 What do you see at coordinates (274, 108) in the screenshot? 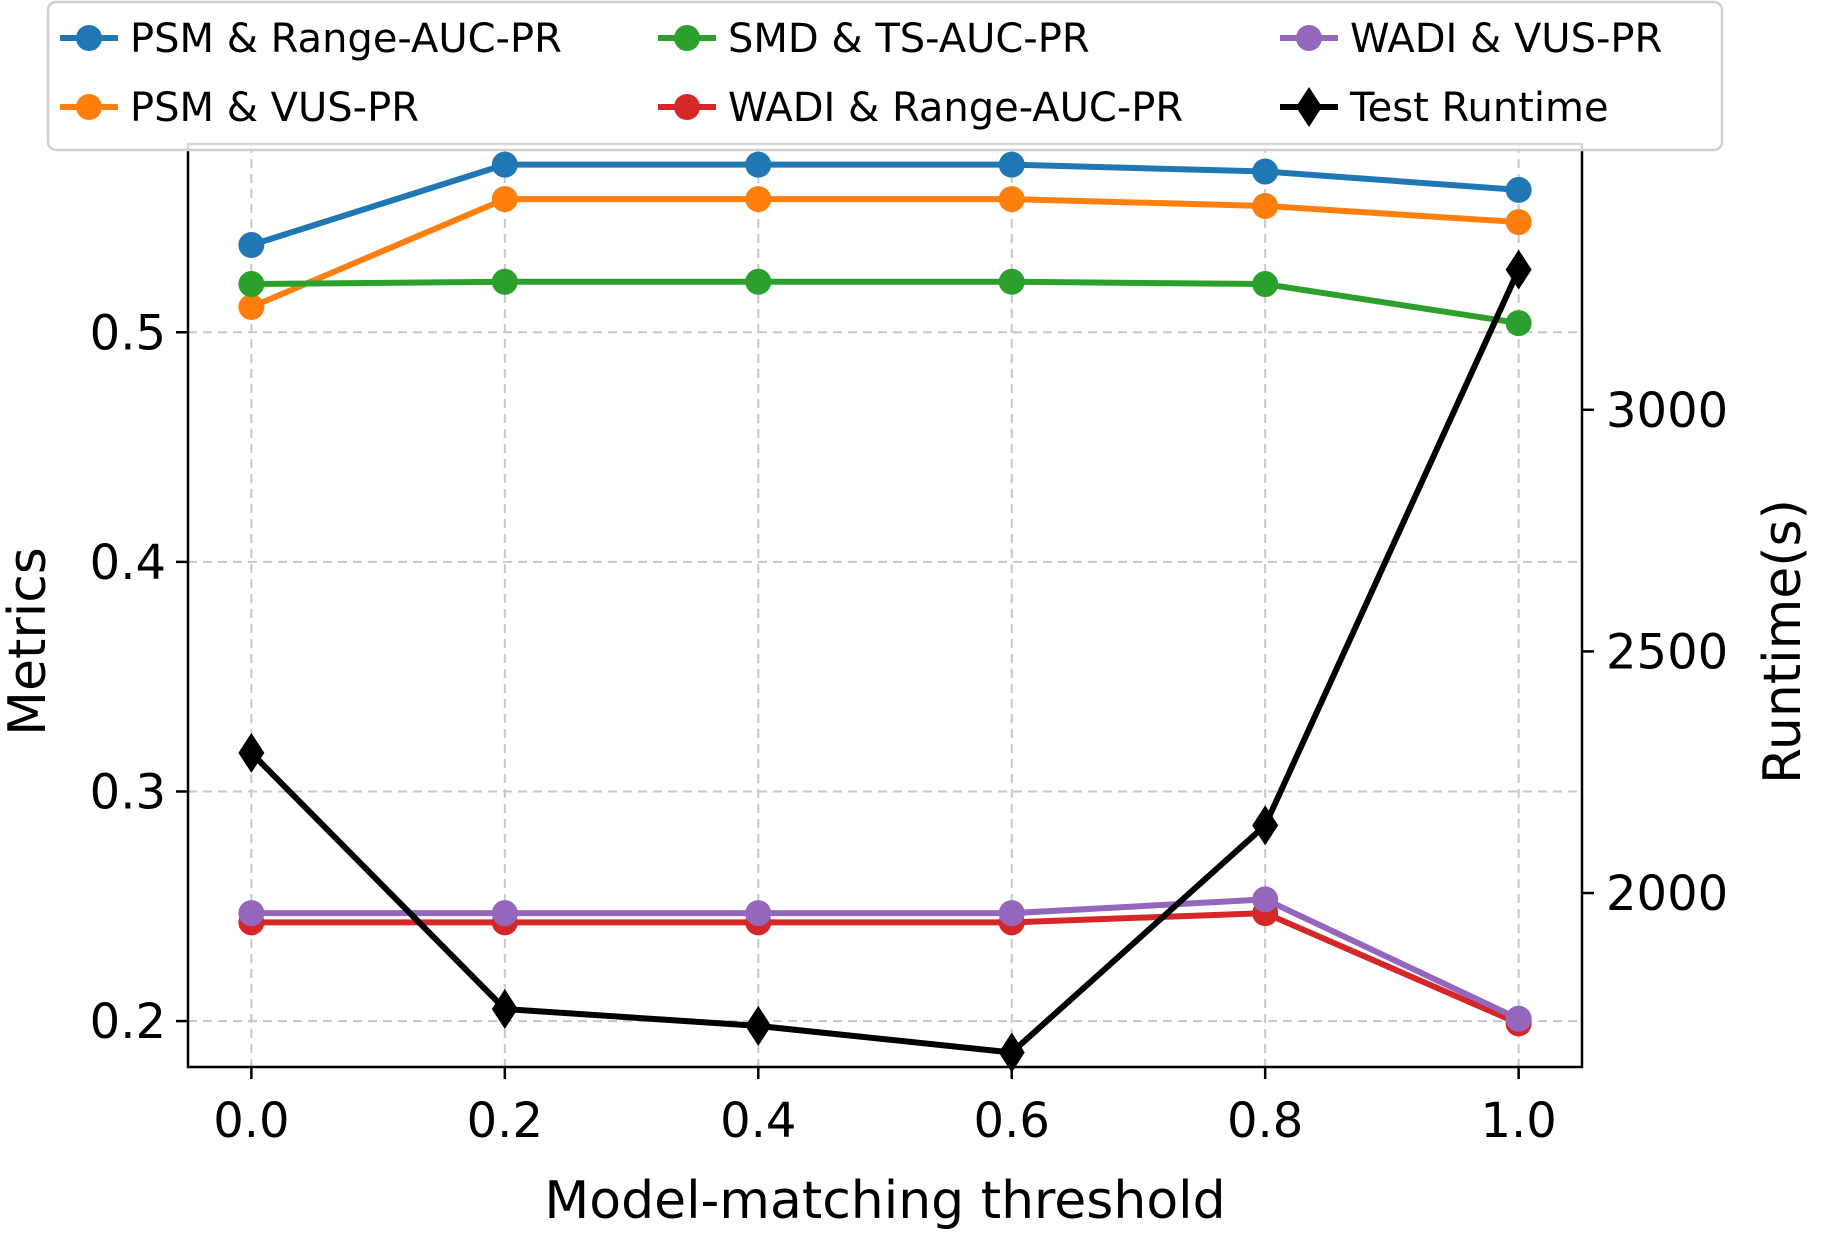
I see `legend-label: PSM & VUS-PR` at bounding box center [274, 108].